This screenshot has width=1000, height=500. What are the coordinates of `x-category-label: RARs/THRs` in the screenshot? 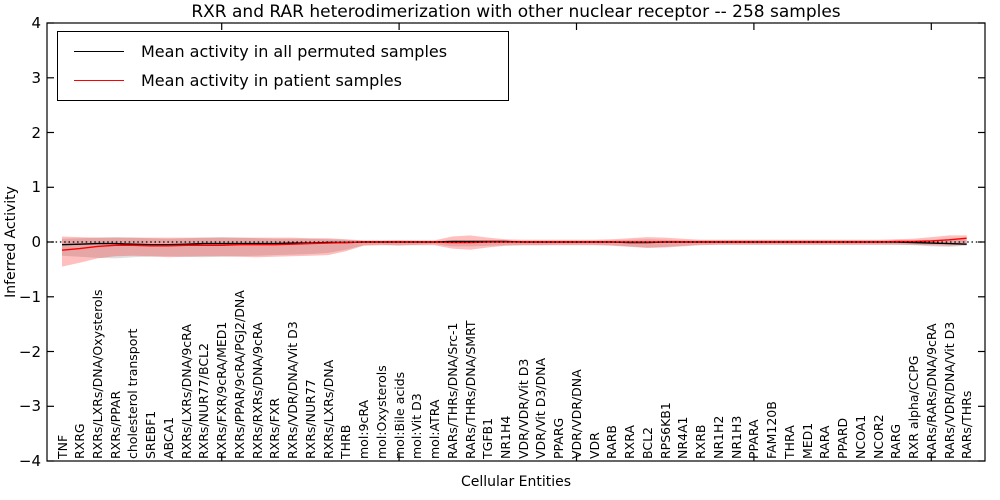 It's located at (967, 424).